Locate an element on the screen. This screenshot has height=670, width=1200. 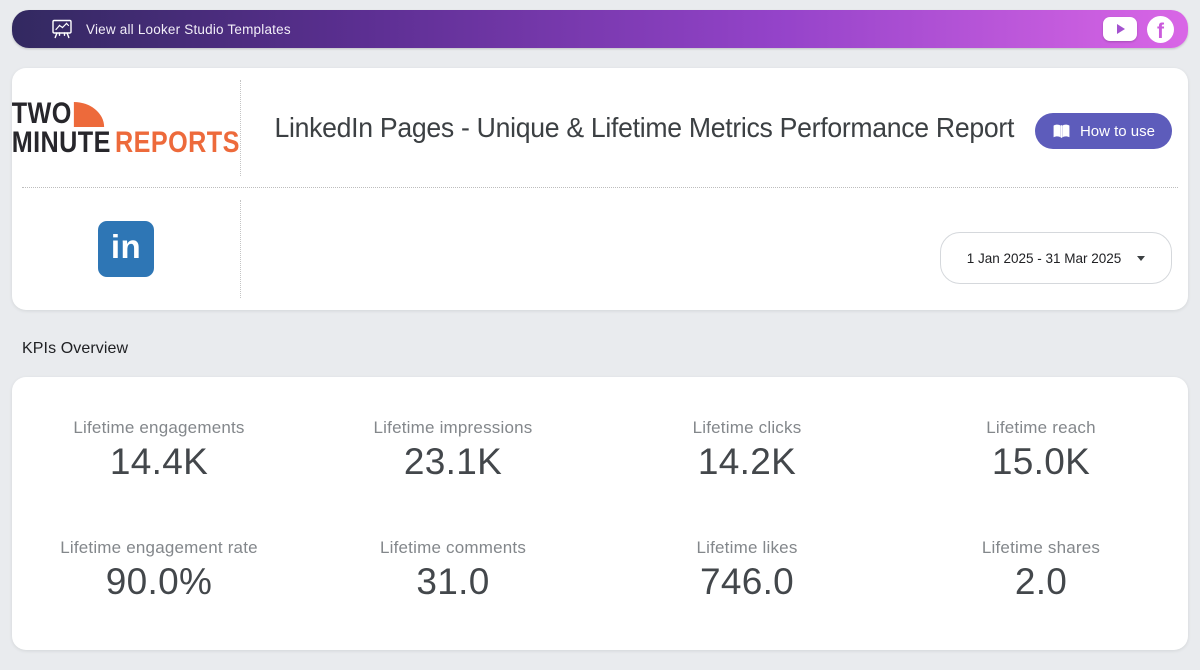
kpi-scorecard: Lifetime reach 15.0K is located at coordinates (1041, 451).